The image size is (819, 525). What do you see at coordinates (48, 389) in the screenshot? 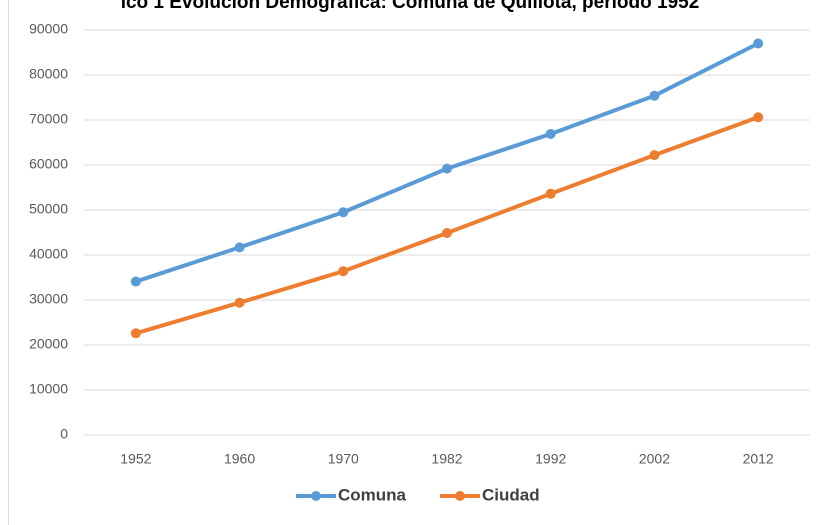
I see `y-tick-label: 10000` at bounding box center [48, 389].